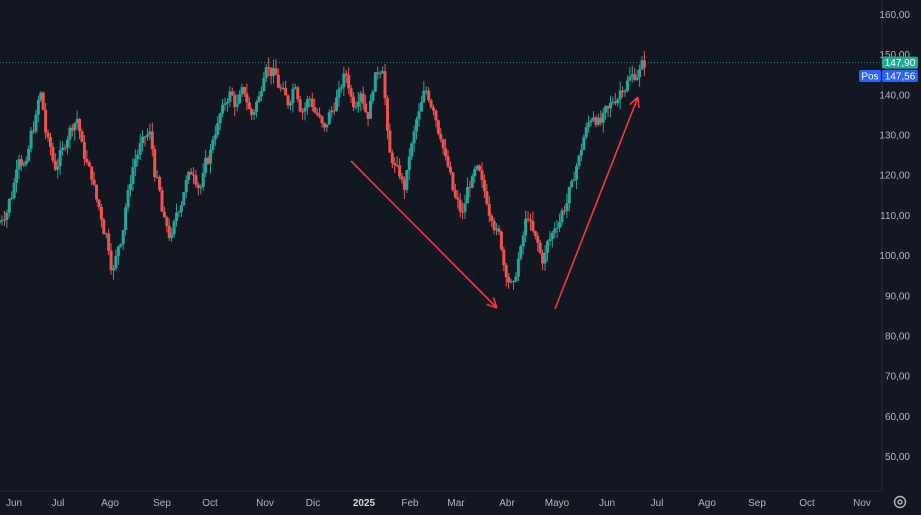 This screenshot has height=515, width=921. What do you see at coordinates (596, 203) in the screenshot?
I see `up-arrow-shaft` at bounding box center [596, 203].